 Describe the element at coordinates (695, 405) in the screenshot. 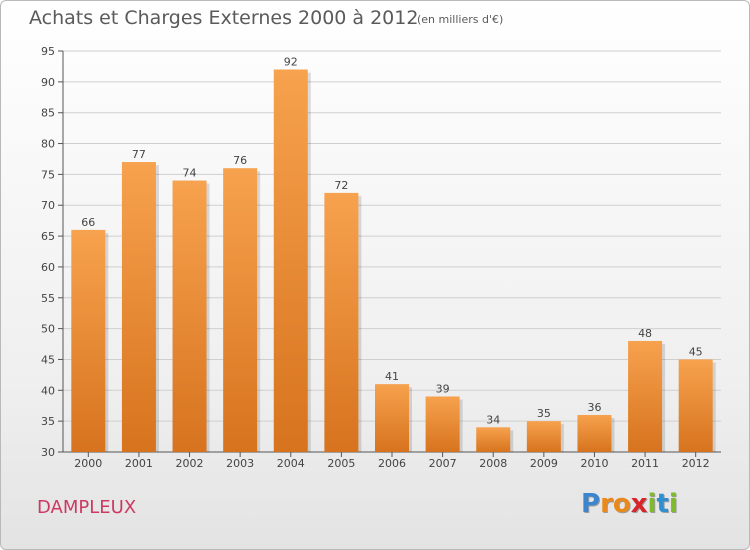

I see `bar-2012` at that location.